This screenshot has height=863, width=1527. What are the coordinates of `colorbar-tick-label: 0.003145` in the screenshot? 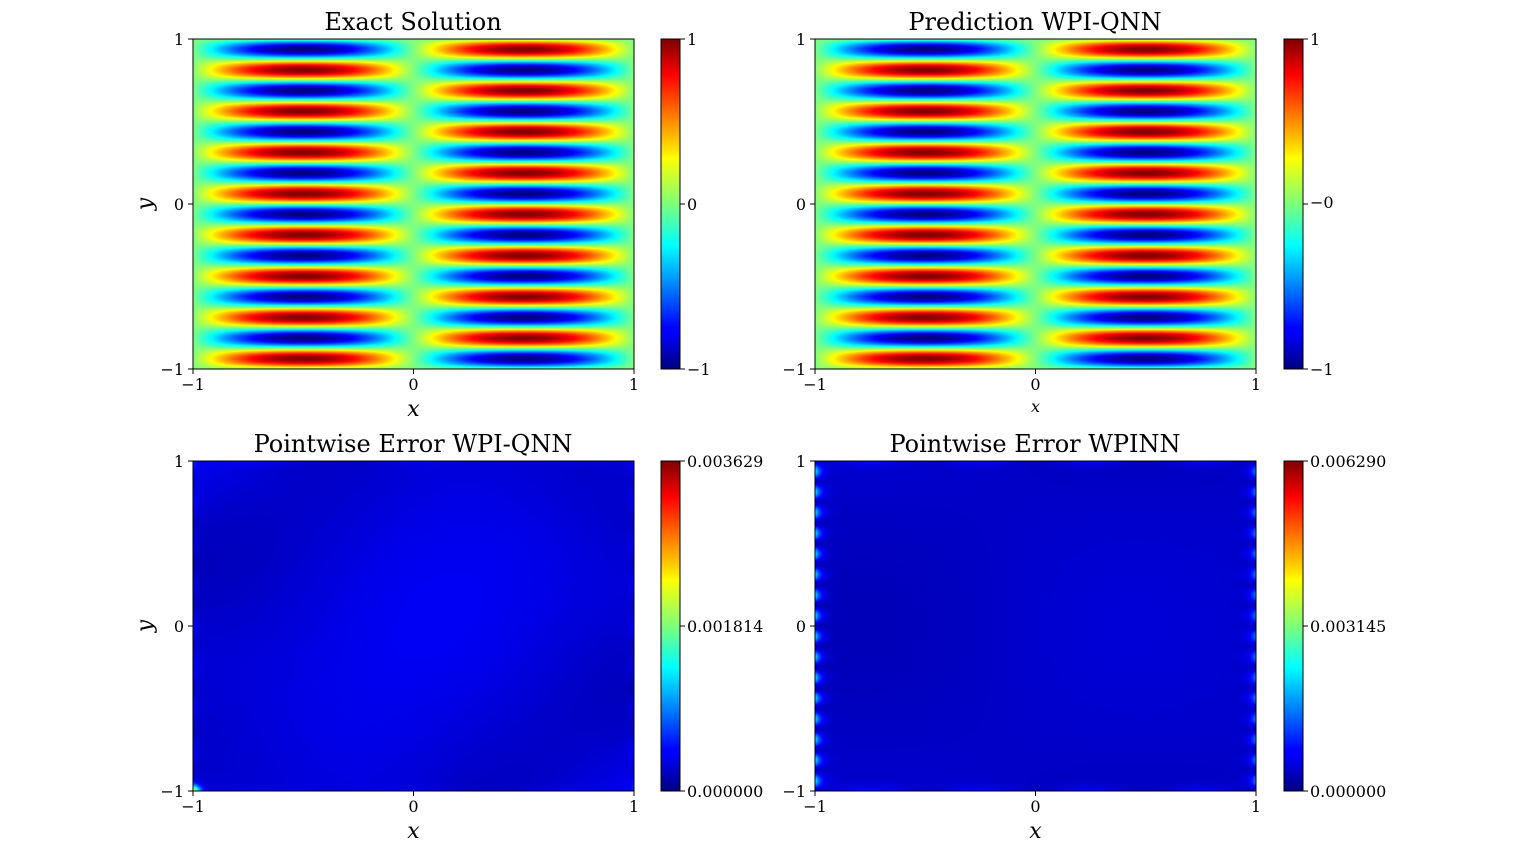 It's located at (1348, 626).